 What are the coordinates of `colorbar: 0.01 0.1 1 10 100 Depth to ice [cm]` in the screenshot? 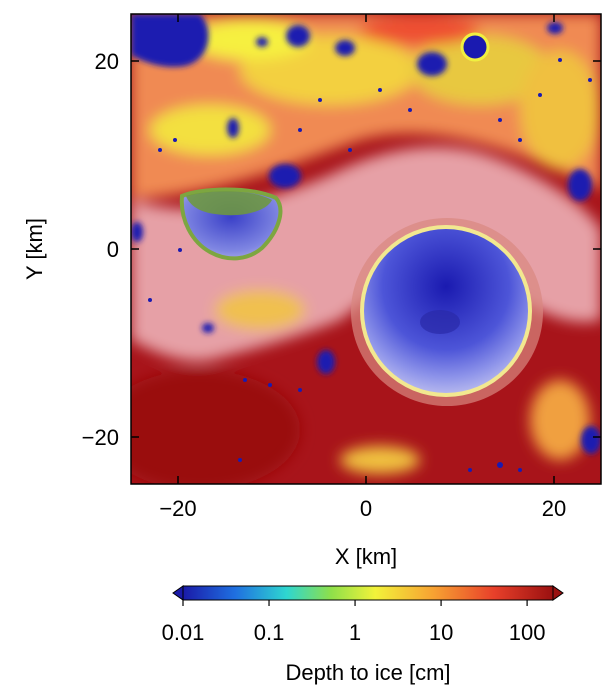 It's located at (363, 635).